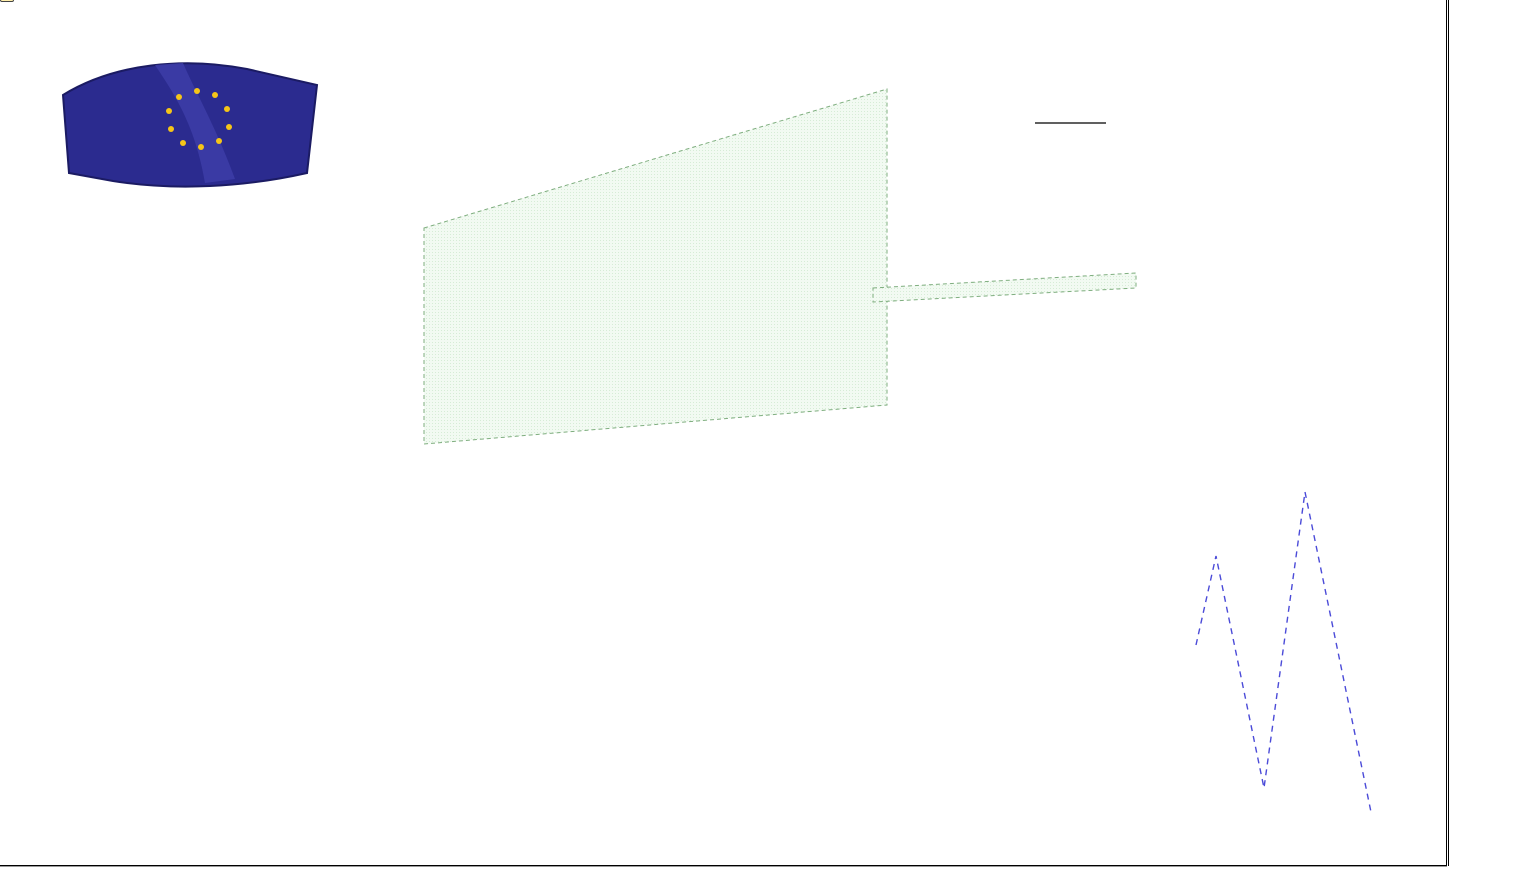 Image resolution: width=1519 pixels, height=896 pixels. I want to click on price-axis, so click(1483, 433).